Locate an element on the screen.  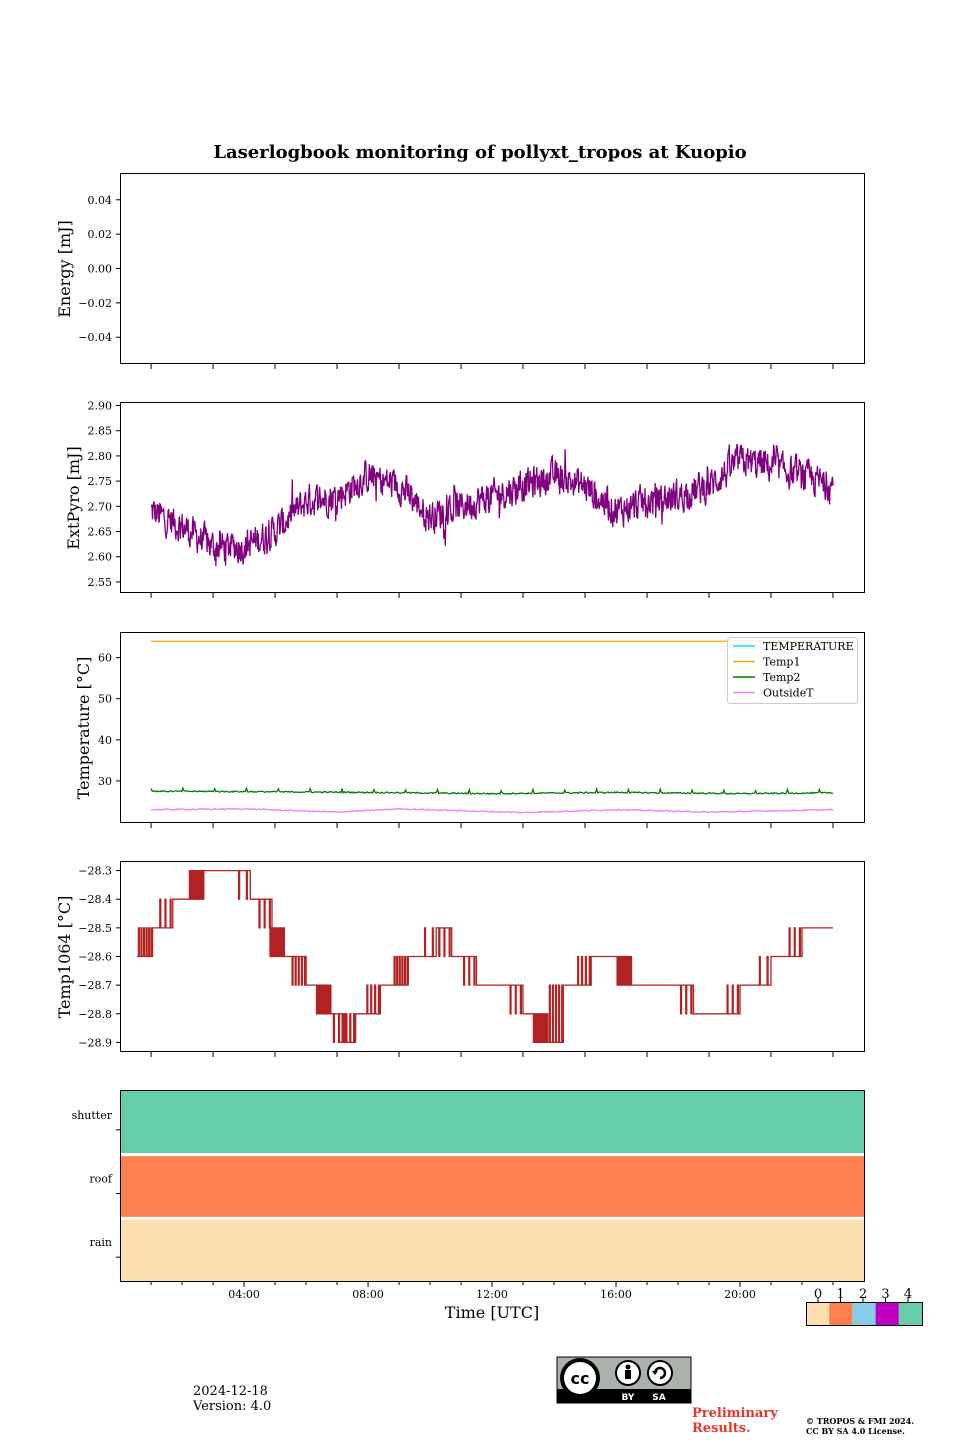
temp1064-x-ticks is located at coordinates (492, 1054).